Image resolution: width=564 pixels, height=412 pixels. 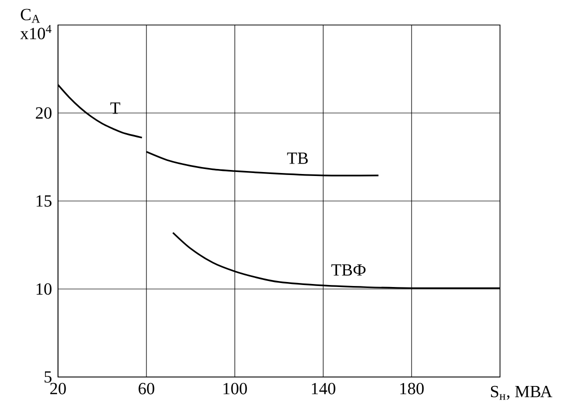 What do you see at coordinates (324, 388) in the screenshot?
I see `x-tick-label: 140` at bounding box center [324, 388].